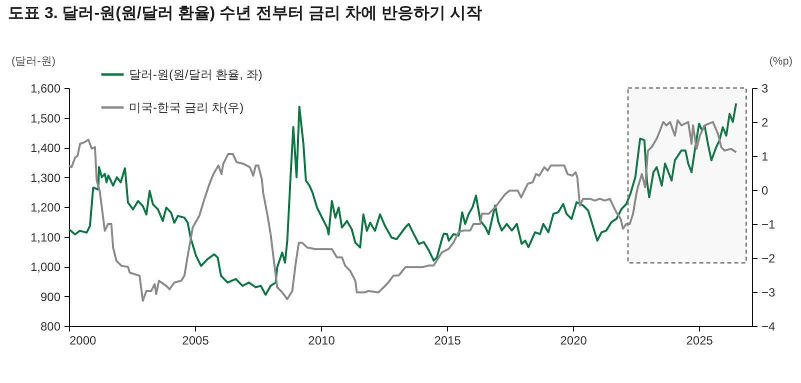 The height and width of the screenshot is (383, 801). I want to click on x-tick-label: 2005, so click(196, 341).